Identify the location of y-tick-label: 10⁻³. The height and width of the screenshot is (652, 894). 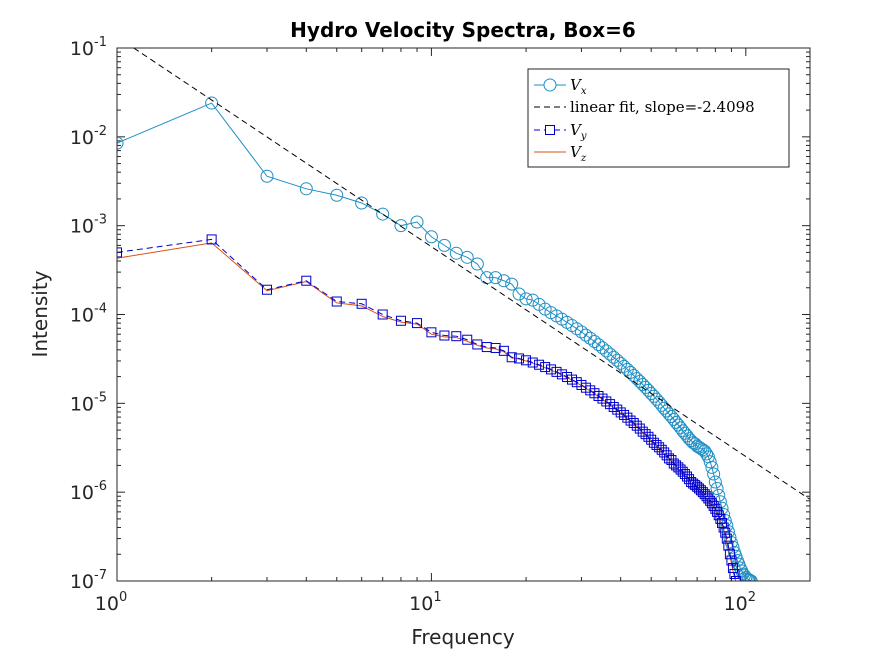
(88, 225).